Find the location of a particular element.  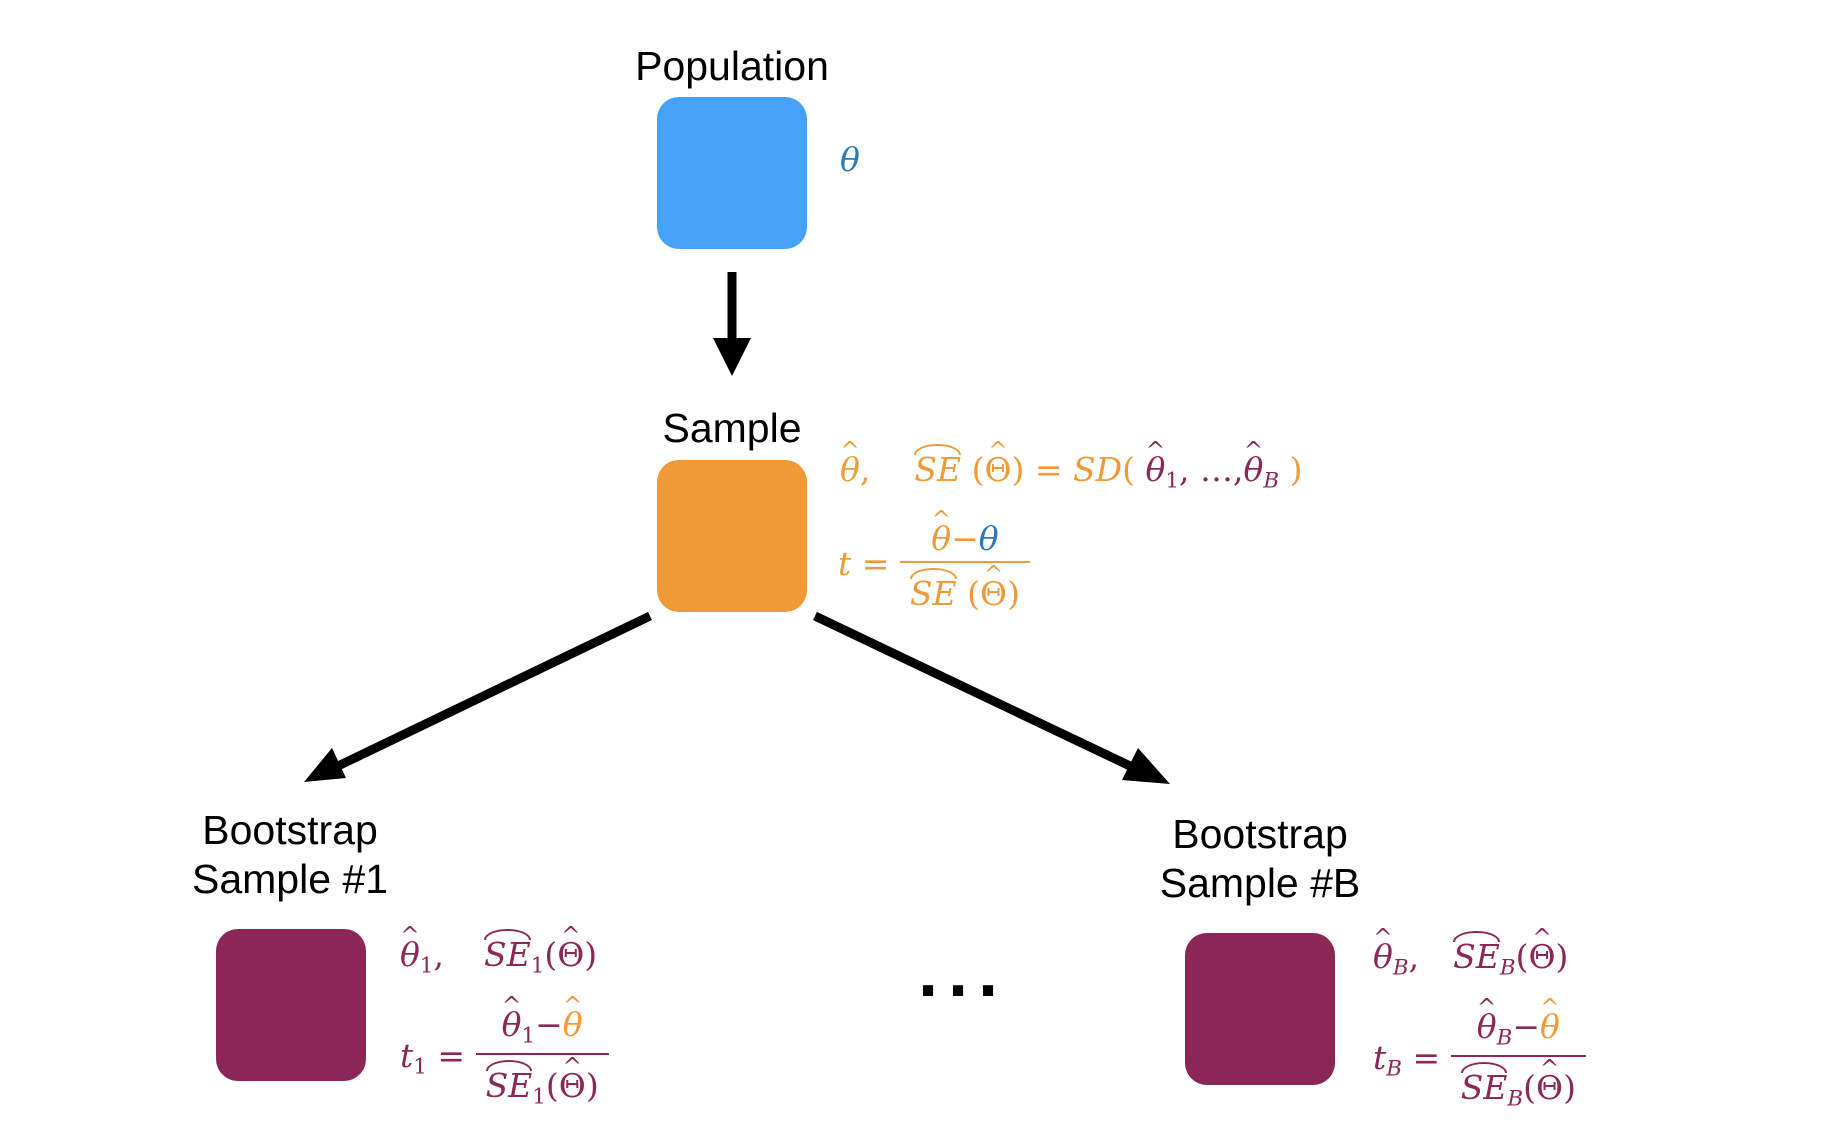

bootB-se-formula: θB,SEB(Θ) is located at coordinates (1470, 953).